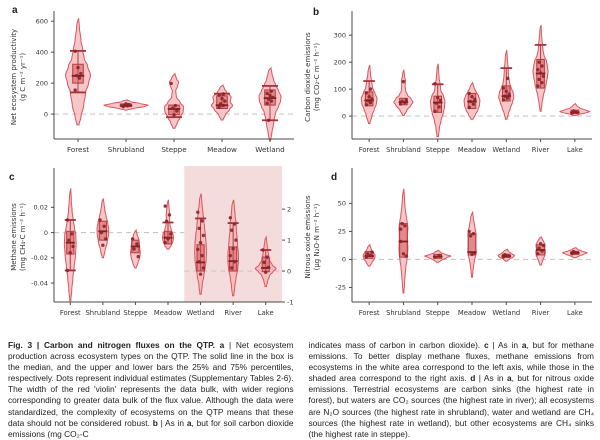  I want to click on y-tick-label: 100, so click(340, 89).